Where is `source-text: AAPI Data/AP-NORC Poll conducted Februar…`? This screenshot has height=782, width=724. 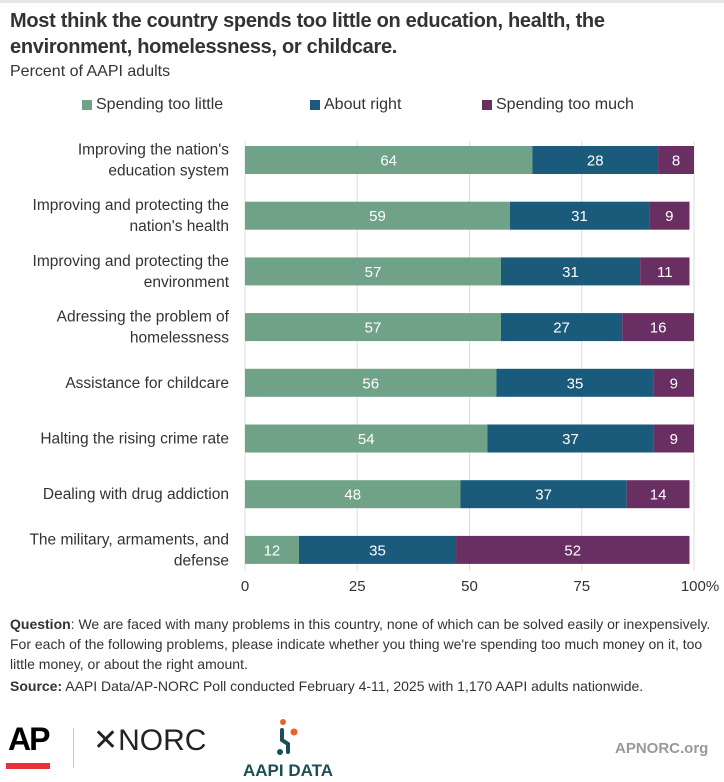
source-text: AAPI Data/AP-NORC Poll conducted Februar… is located at coordinates (353, 686).